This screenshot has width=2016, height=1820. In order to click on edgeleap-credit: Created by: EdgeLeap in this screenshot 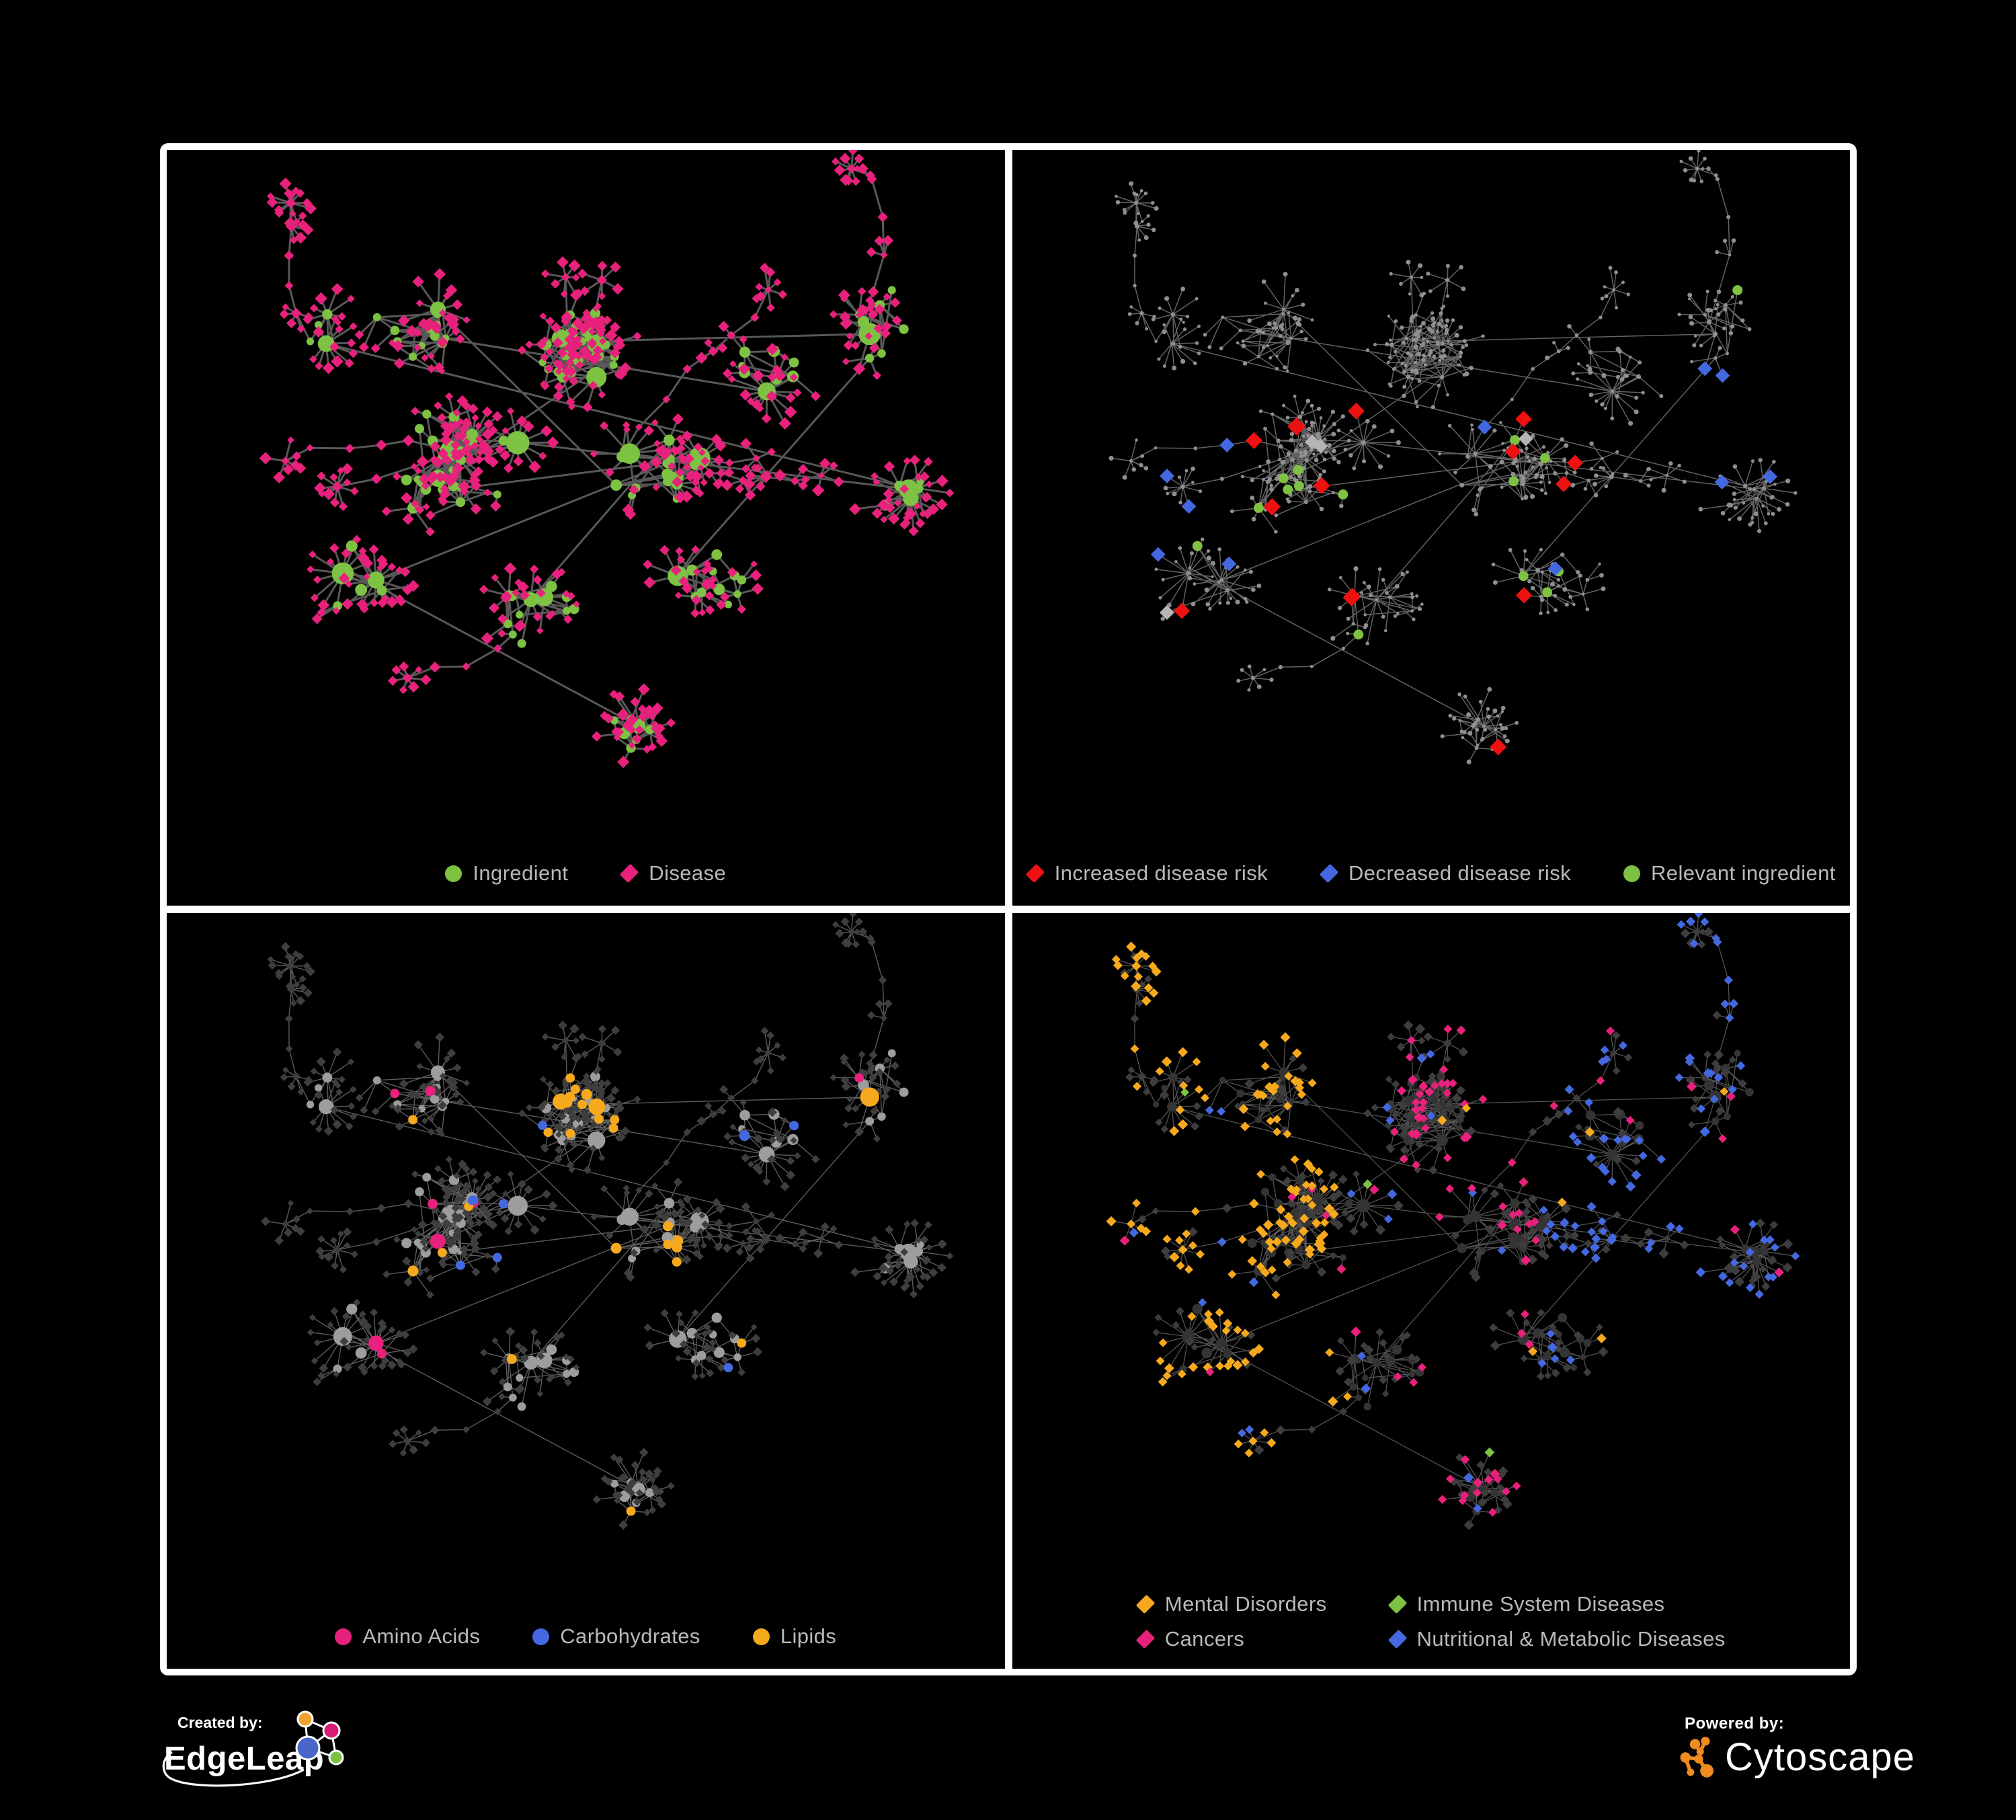, I will do `click(335, 1758)`.